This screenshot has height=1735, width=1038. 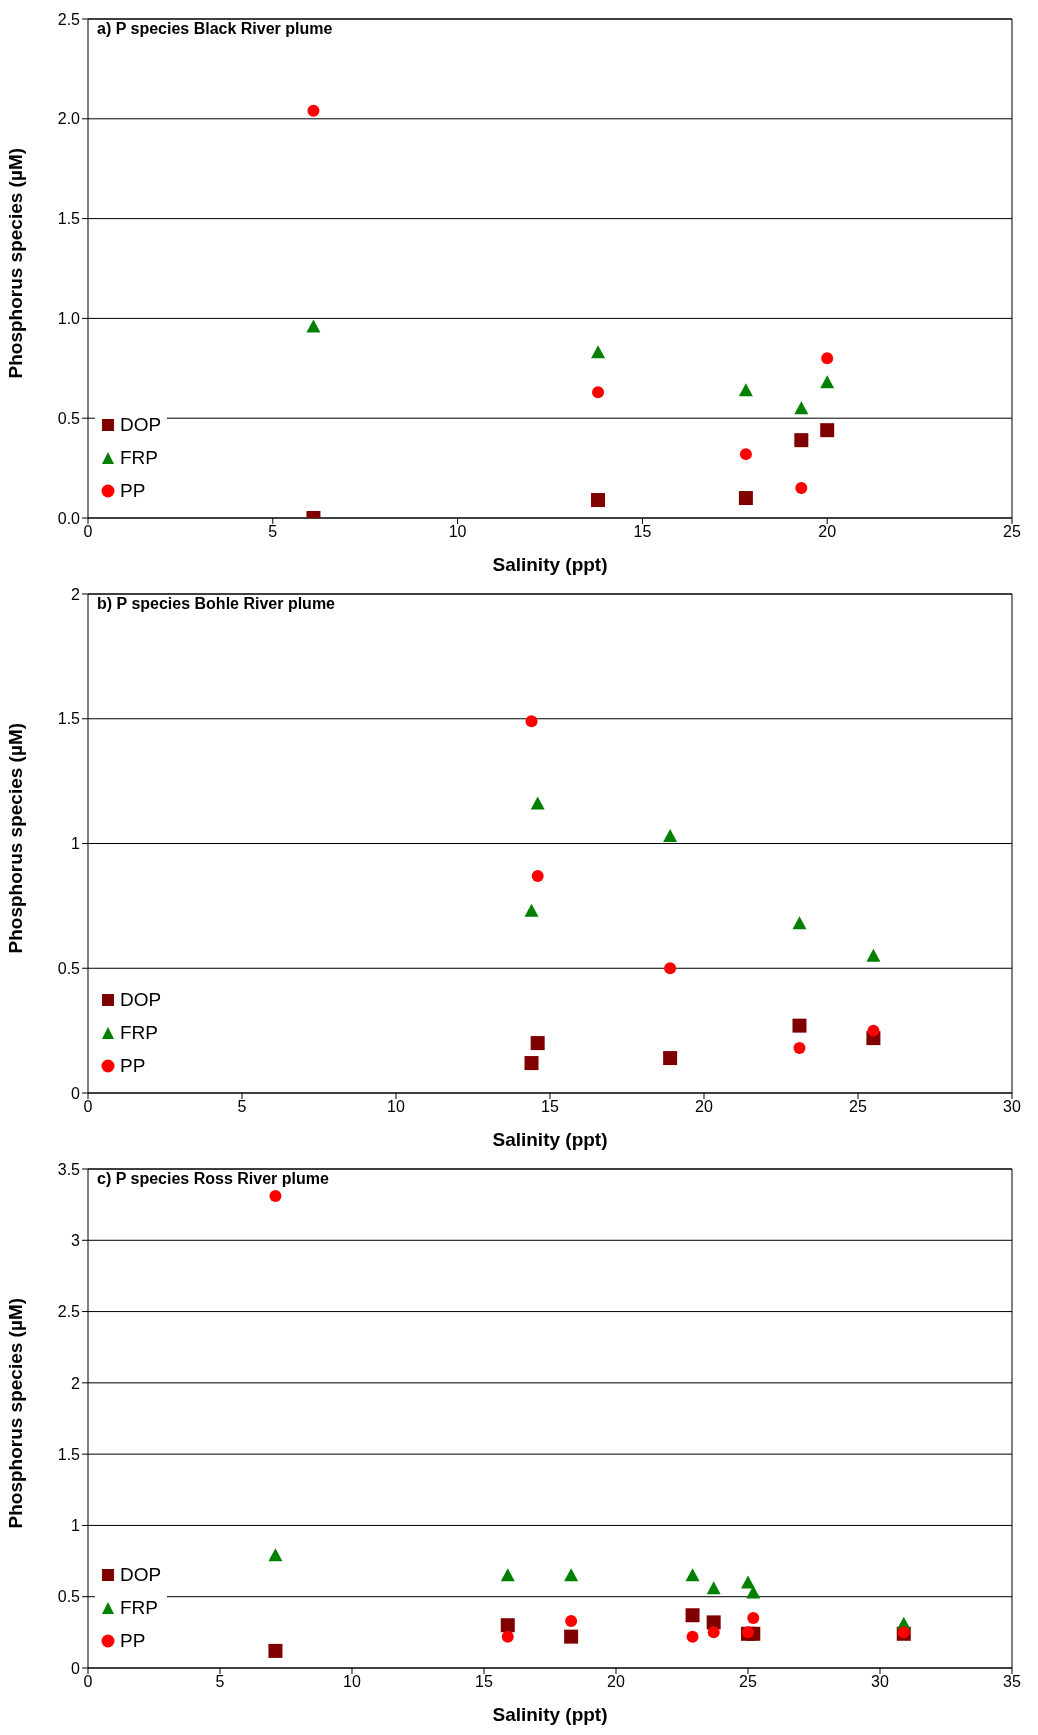 I want to click on chart-title: b) P species Bohle River plume, so click(x=216, y=604).